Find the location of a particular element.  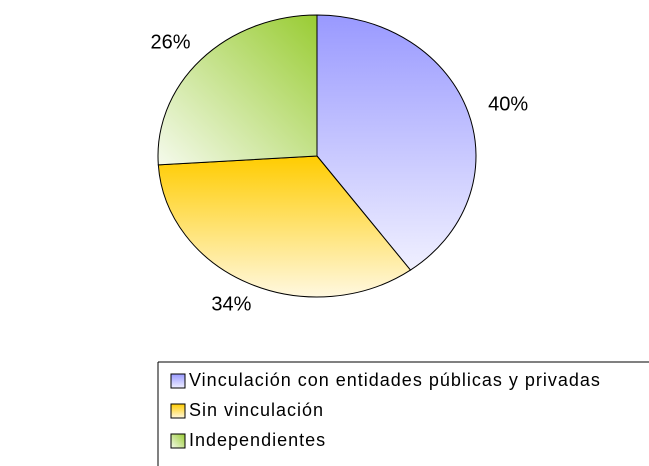

legend-label: Independientes is located at coordinates (257, 440).